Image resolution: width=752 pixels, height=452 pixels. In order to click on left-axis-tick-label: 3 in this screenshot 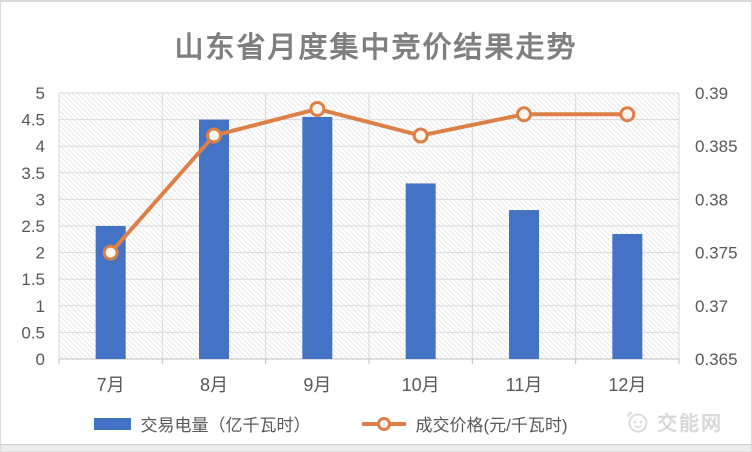, I will do `click(40, 199)`.